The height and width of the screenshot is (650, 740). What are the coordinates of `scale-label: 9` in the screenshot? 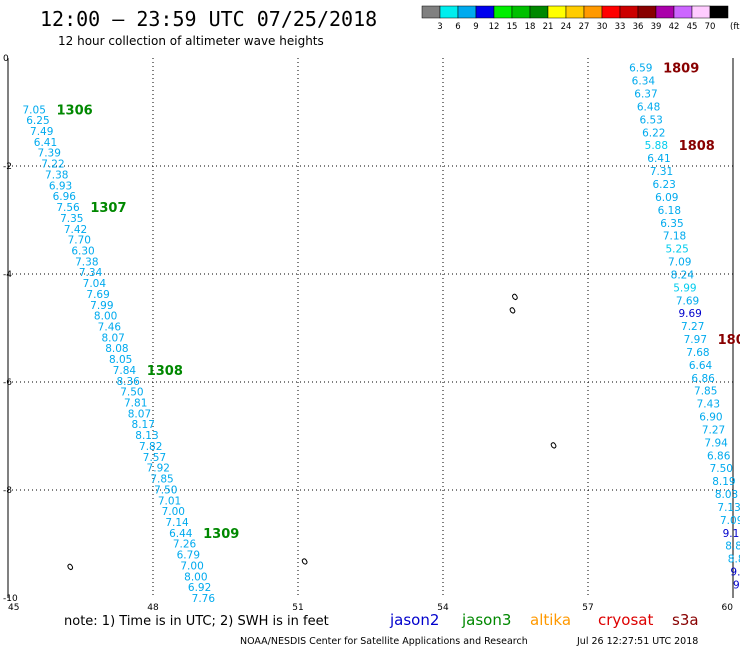 It's located at (475, 27).